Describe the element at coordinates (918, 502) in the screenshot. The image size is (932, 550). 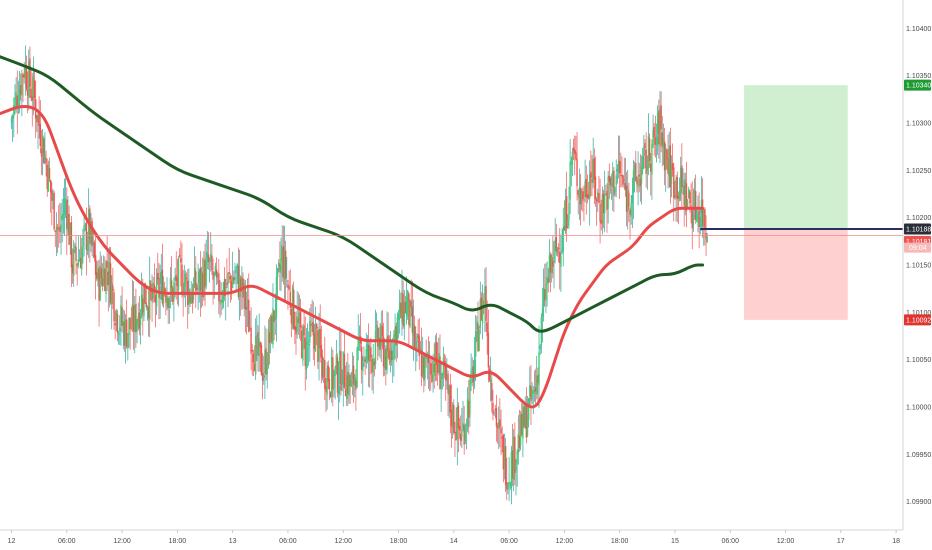
I see `price-tick-label: 1.09900` at that location.